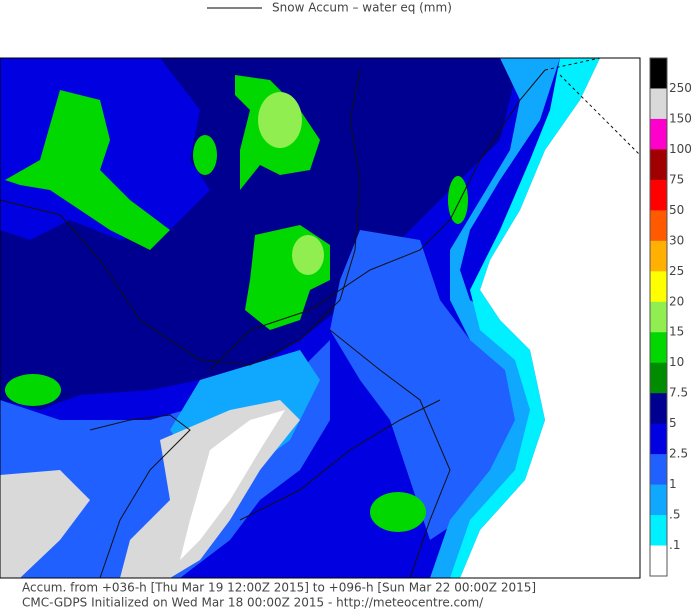  I want to click on colorbar-label: 5, so click(673, 423).